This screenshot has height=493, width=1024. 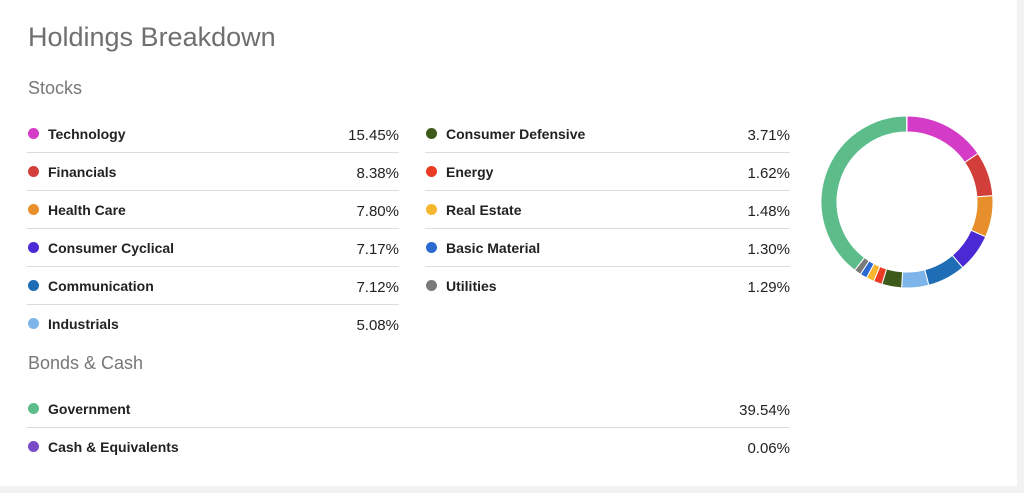 What do you see at coordinates (484, 209) in the screenshot?
I see `legend-label: Real Estate` at bounding box center [484, 209].